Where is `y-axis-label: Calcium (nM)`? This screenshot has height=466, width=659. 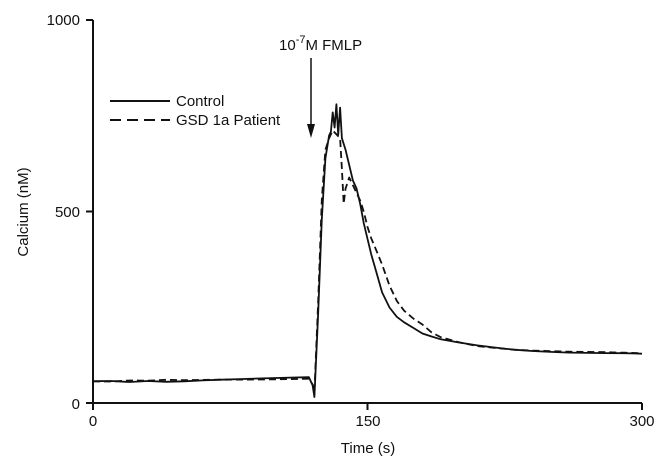
y-axis-label: Calcium (nM) is located at coordinates (23, 211).